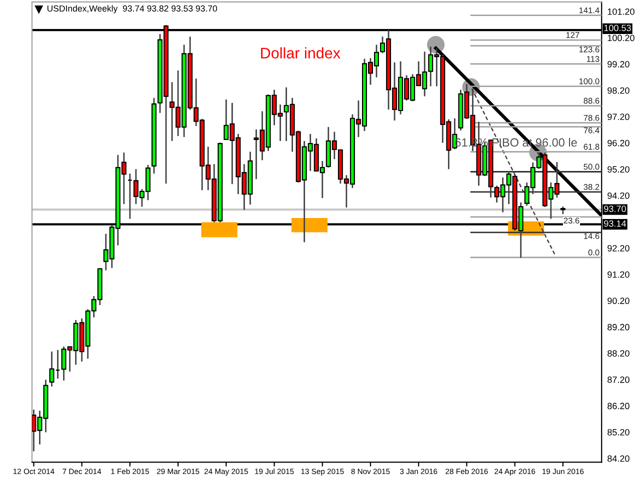 This screenshot has height=480, width=640. Describe the element at coordinates (572, 221) in the screenshot. I see `series-label: 23.6` at that location.